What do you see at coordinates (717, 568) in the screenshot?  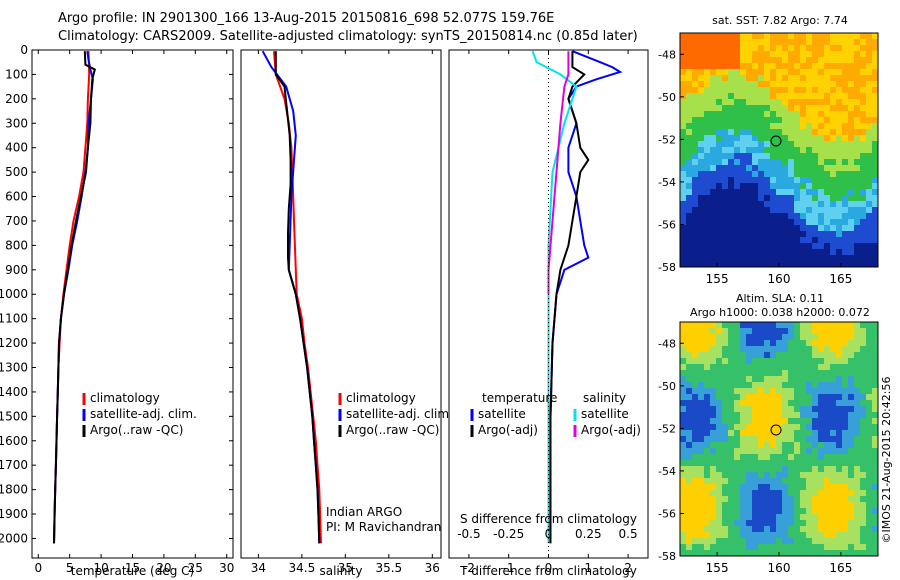 I see `sla-map-xtick-label: 155` at bounding box center [717, 568].